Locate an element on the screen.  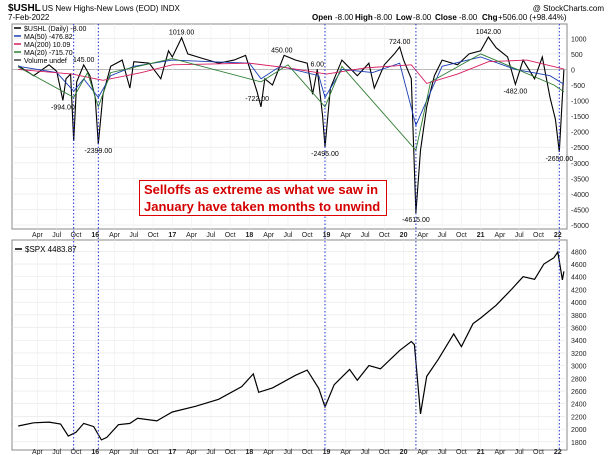
annotation-label: -2495.00 is located at coordinates (325, 154).